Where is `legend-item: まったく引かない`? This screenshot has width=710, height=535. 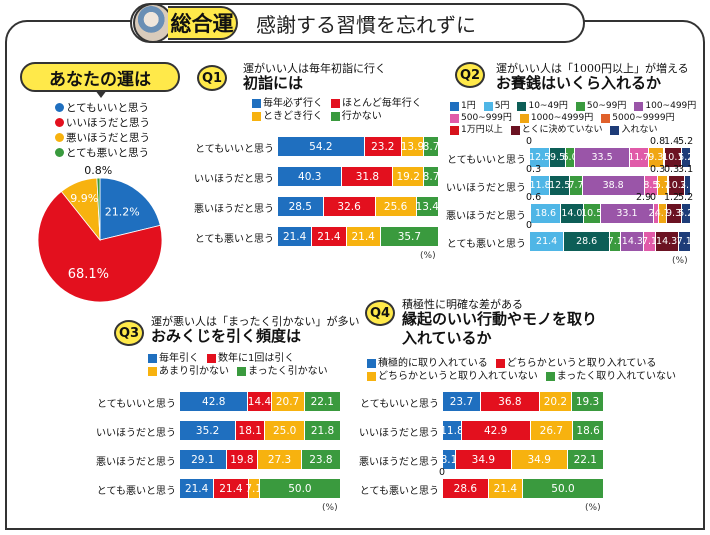
legend-item: まったく引かない is located at coordinates (282, 371).